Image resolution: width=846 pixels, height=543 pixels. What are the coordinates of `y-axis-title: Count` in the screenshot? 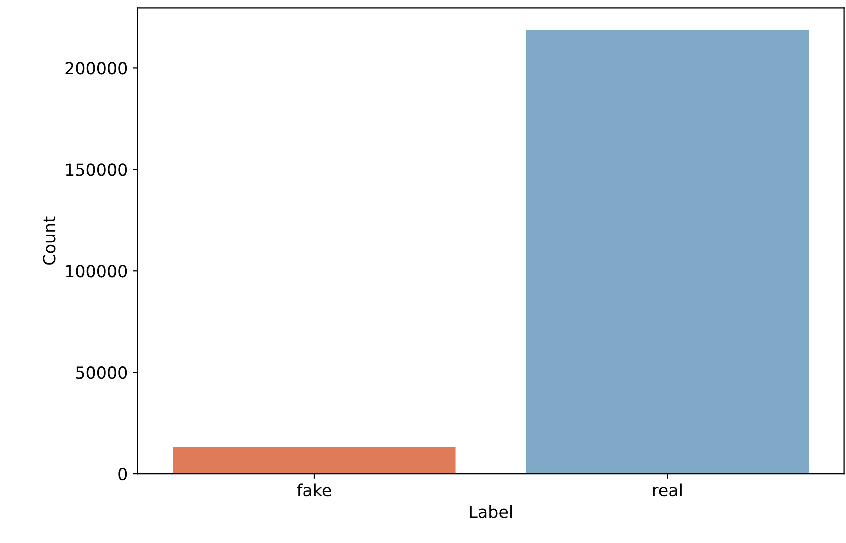 It's located at (49, 240).